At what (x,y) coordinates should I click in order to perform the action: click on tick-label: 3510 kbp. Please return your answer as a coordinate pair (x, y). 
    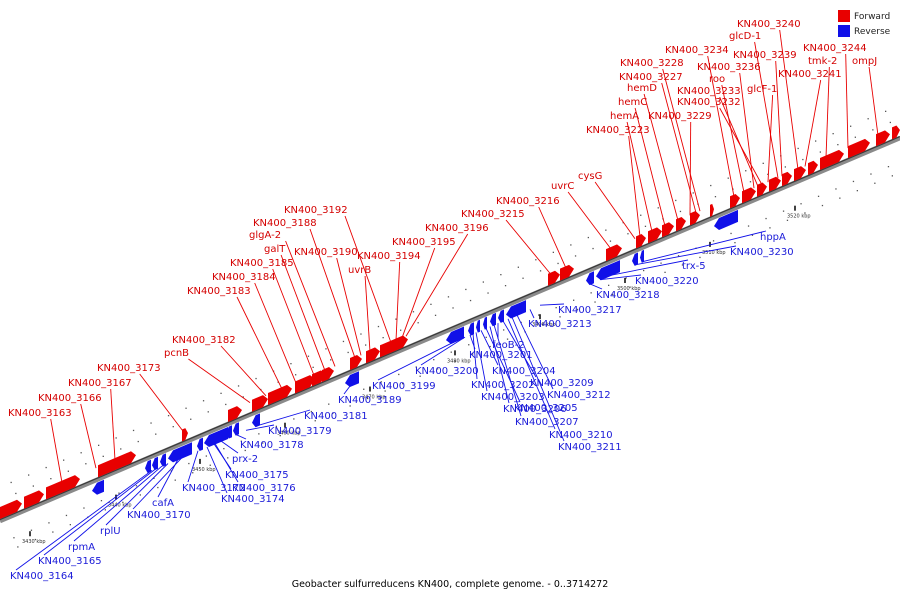
    Looking at the image, I should click on (714, 253).